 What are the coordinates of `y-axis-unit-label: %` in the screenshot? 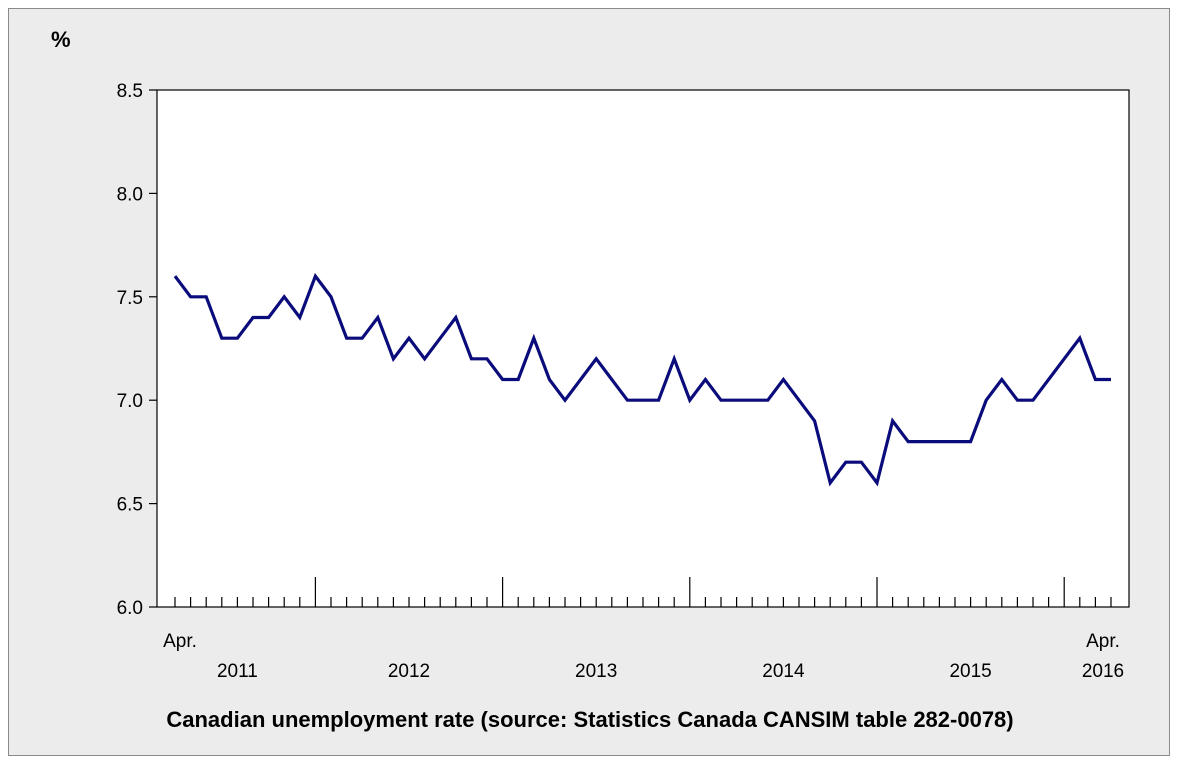 It's located at (61, 39).